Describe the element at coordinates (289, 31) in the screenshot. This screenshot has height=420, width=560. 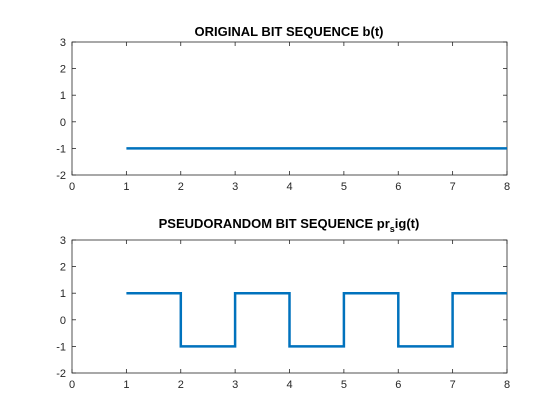
I see `chart-title-1: ORIGINAL BIT SEQUENCE b(t)` at that location.